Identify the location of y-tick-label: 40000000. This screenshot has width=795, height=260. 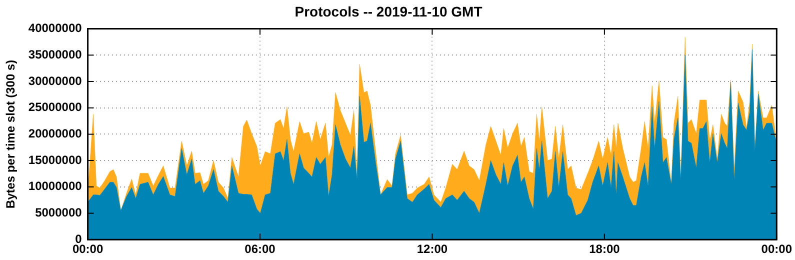
(55, 28).